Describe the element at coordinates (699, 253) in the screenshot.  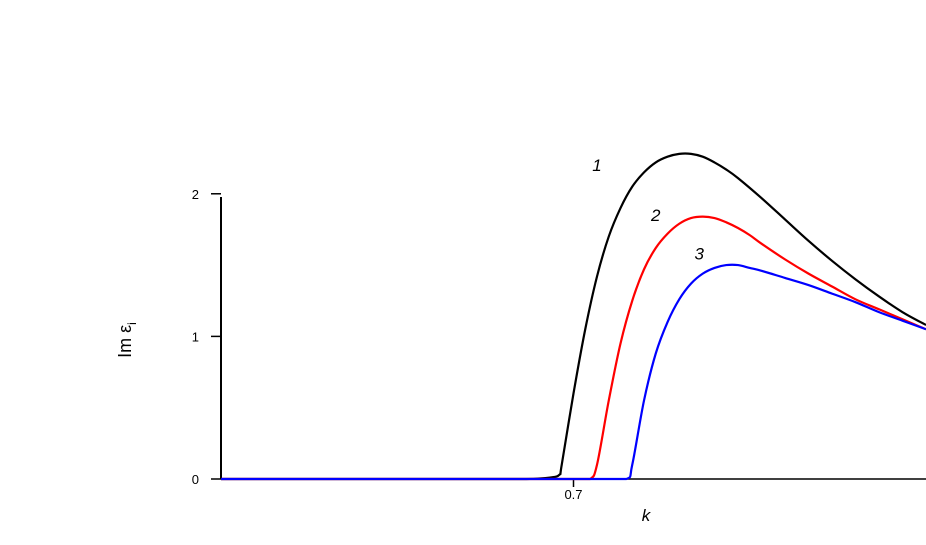
I see `curve-label-3: 3` at that location.